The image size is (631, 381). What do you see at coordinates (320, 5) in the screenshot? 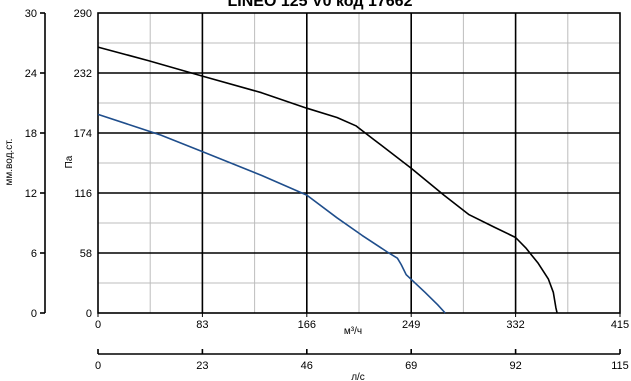
I see `chart-title: LINEO 125 V0 код 17662` at bounding box center [320, 5].